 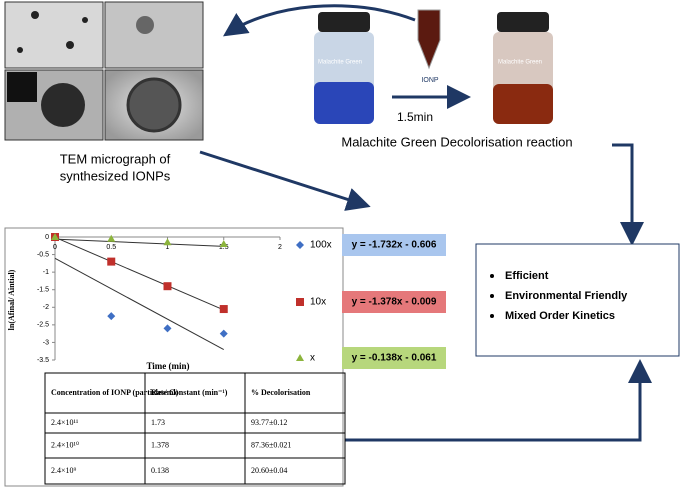 What do you see at coordinates (43, 360) in the screenshot?
I see `y-tick-label: -3.5` at bounding box center [43, 360].